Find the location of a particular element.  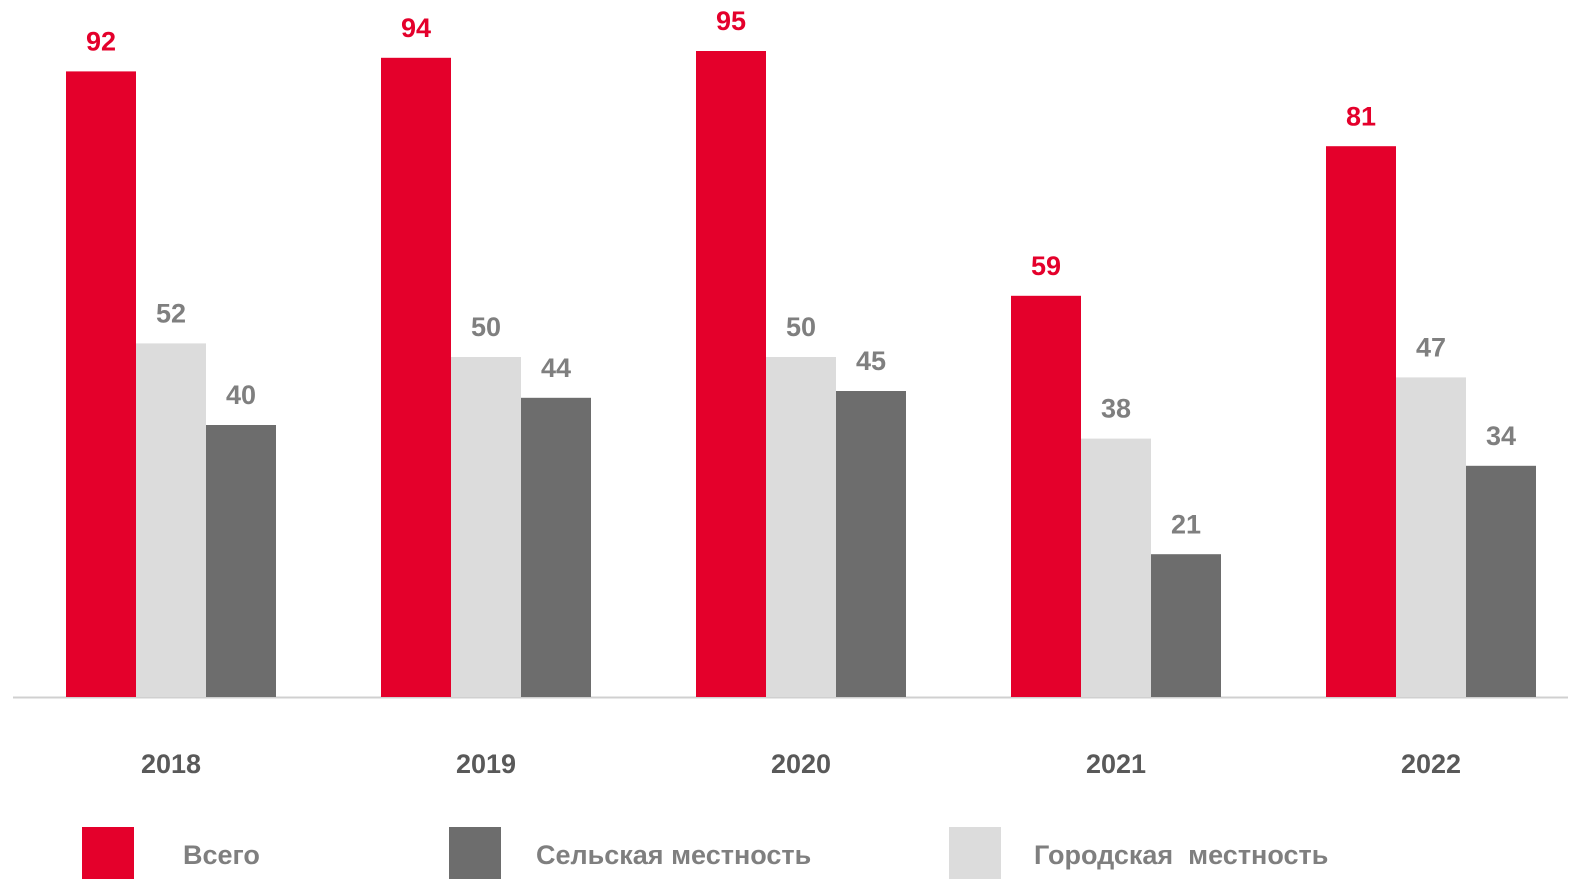

x-tick-label: 2021 is located at coordinates (1116, 764).